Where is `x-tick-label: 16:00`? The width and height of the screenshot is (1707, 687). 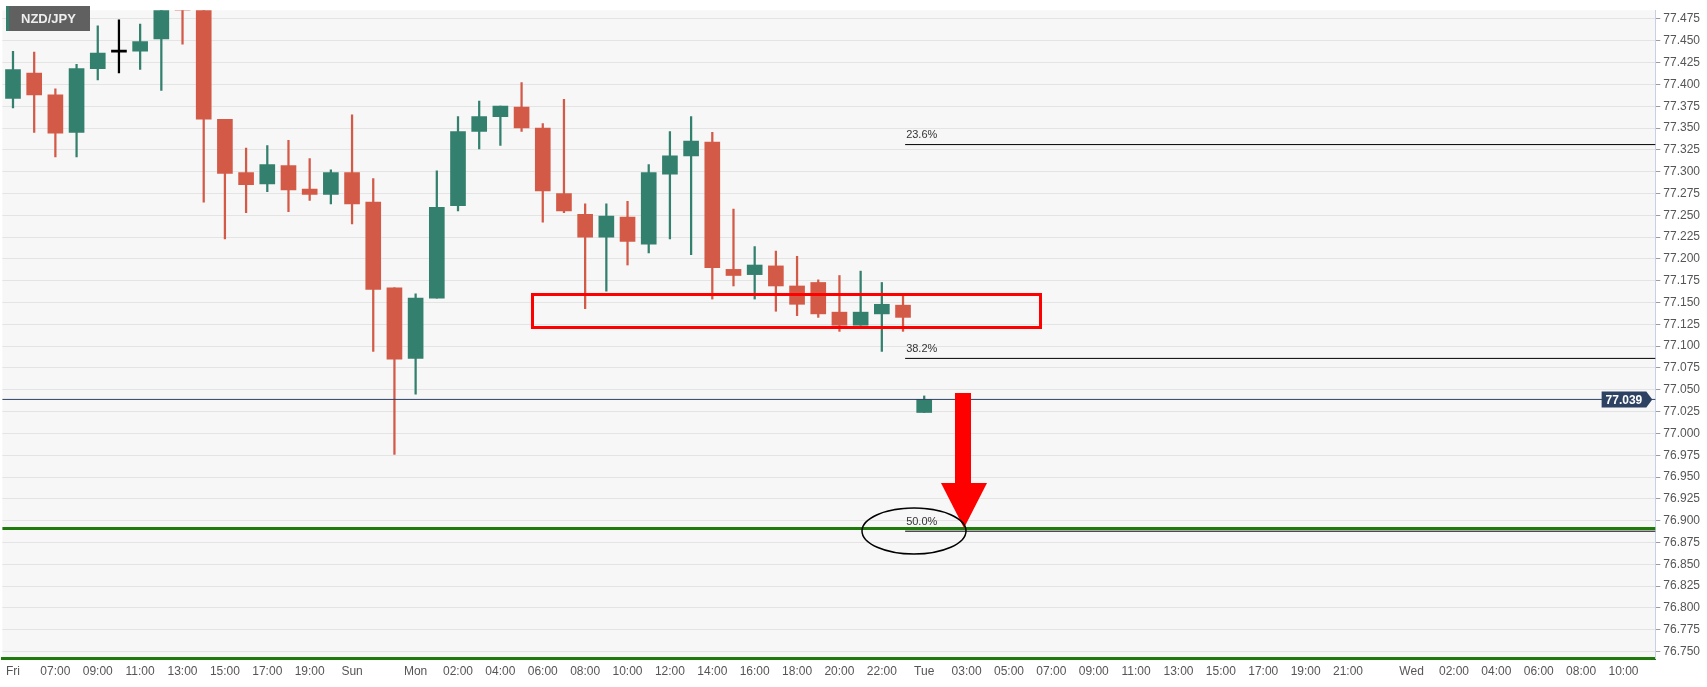 x-tick-label: 16:00 is located at coordinates (755, 671).